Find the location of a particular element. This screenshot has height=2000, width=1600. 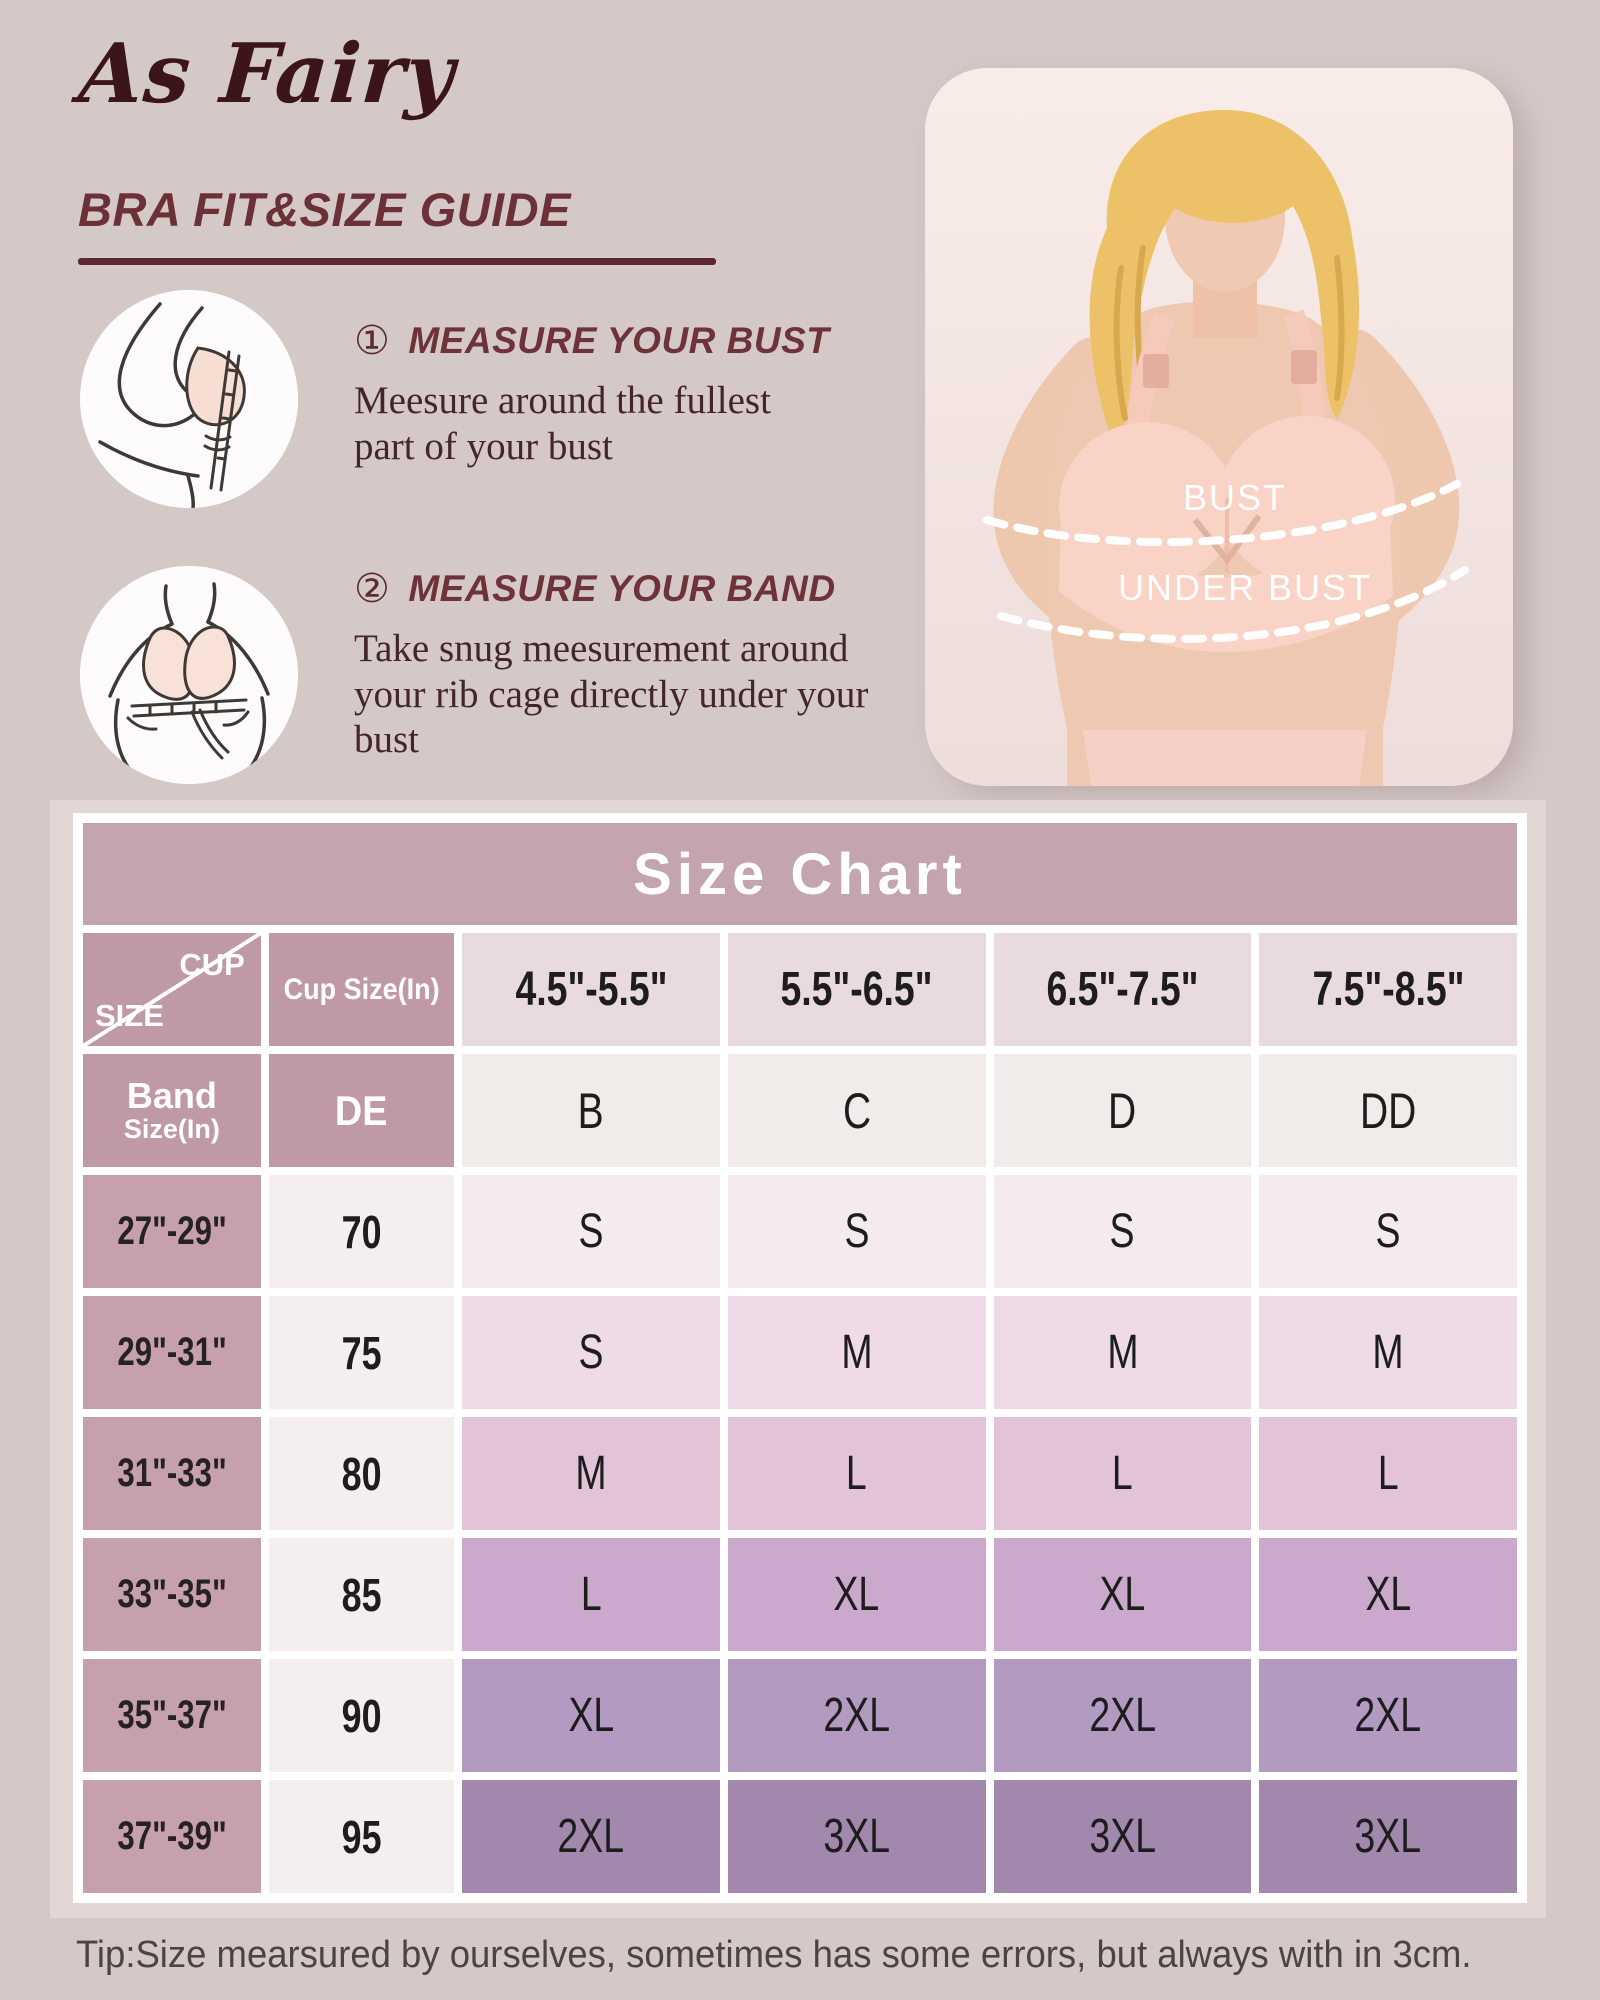

cup-letter-cell: B is located at coordinates (591, 1110).